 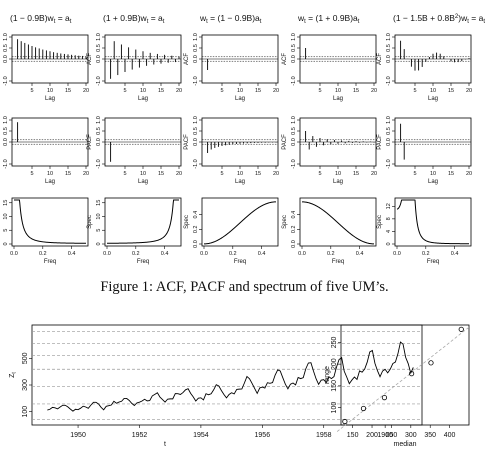 I want to click on x-tick-label: 350, so click(x=430, y=435).